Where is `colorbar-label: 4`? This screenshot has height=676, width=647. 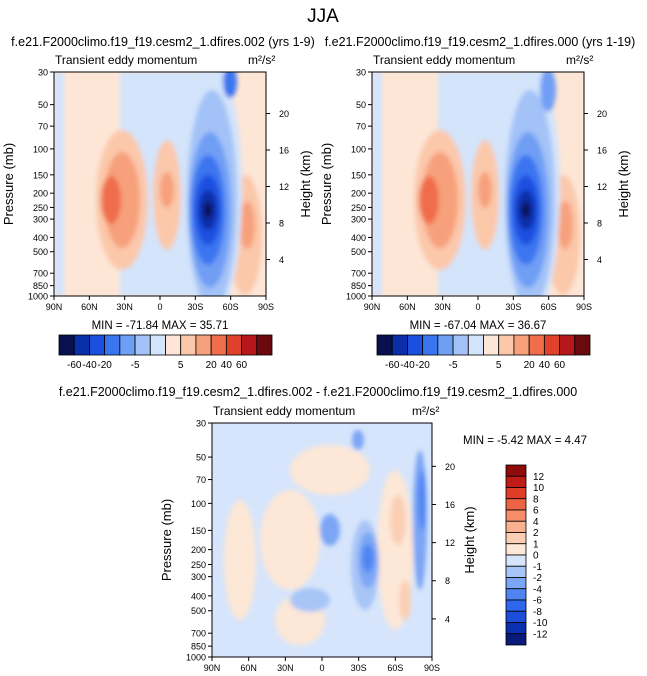
colorbar-label: 4 is located at coordinates (536, 522).